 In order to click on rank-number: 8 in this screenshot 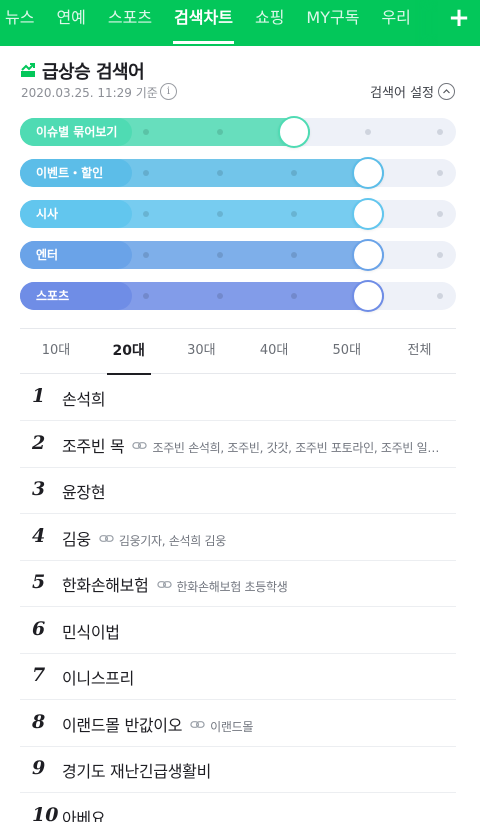, I will do `click(39, 721)`.